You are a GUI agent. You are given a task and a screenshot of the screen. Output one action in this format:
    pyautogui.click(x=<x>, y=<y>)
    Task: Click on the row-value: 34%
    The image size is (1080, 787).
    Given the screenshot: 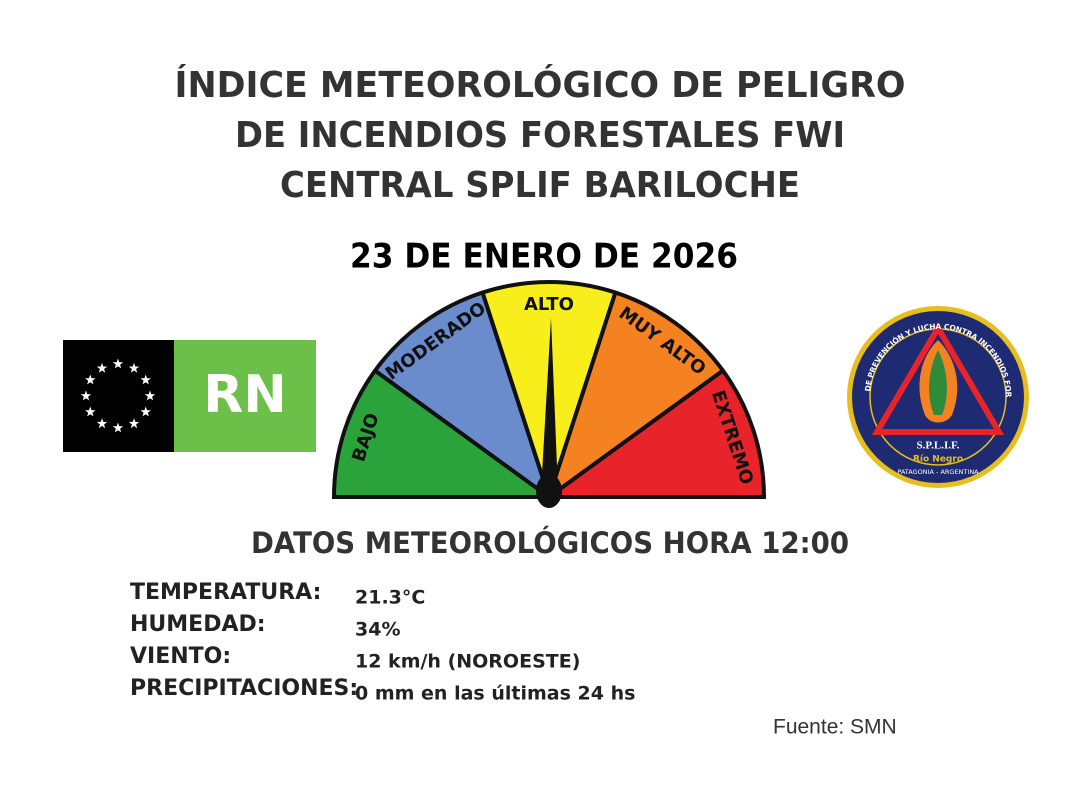 What is the action you would take?
    pyautogui.click(x=377, y=630)
    